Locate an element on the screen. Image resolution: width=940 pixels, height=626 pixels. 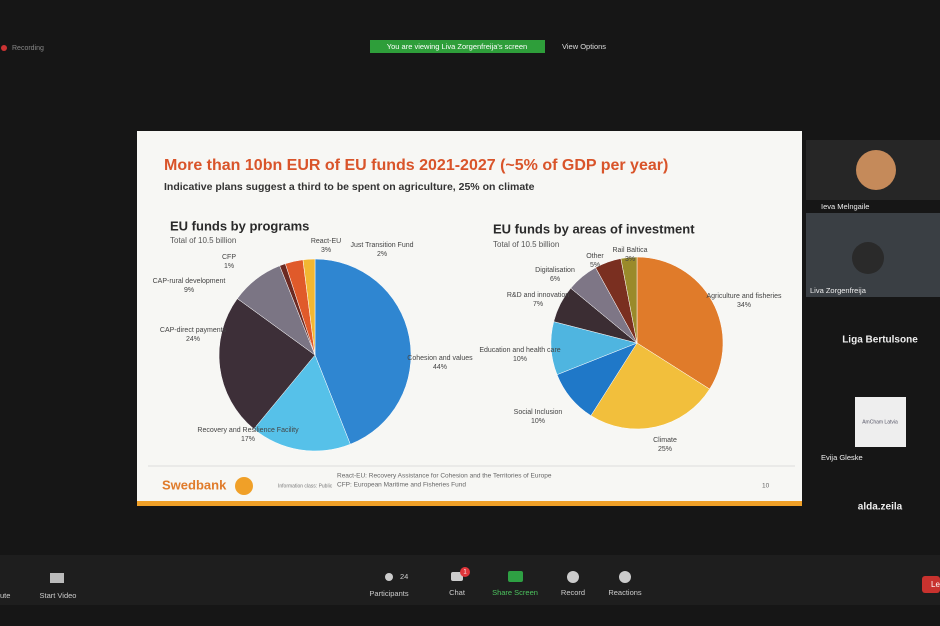
record-icon is located at coordinates (573, 577).